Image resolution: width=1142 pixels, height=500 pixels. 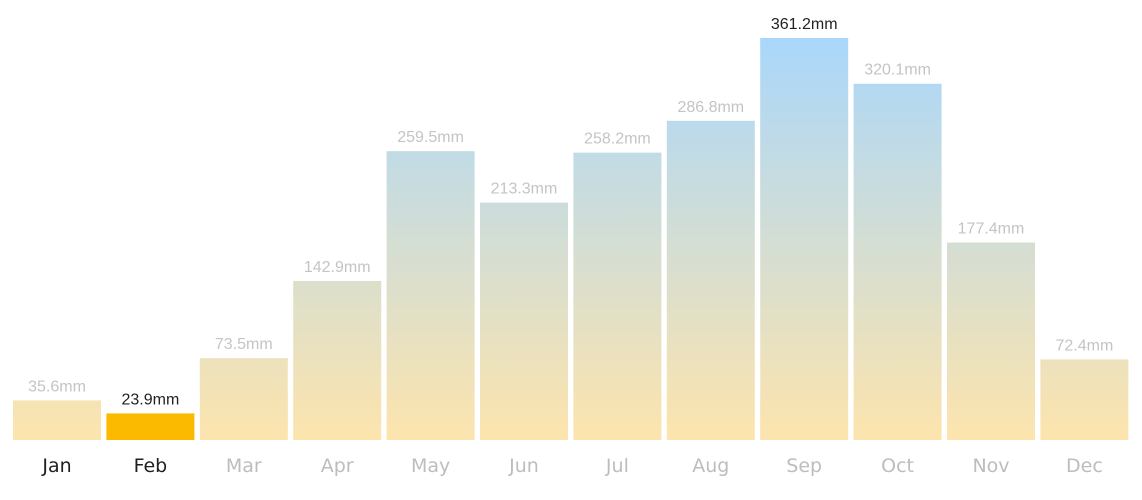 I want to click on month-labels-group: Jan Feb Mar Apr May Jun Jul Aug Sep Oct Nov Dec, so click(x=571, y=466).